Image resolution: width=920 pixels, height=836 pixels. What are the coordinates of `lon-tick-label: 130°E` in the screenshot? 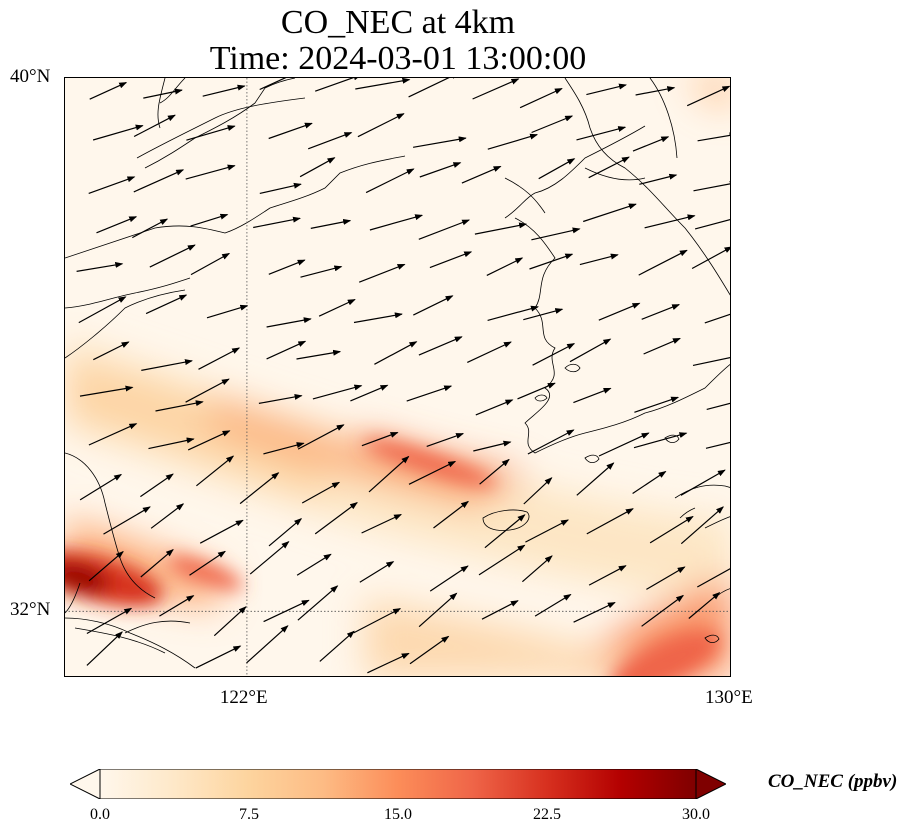 It's located at (729, 697).